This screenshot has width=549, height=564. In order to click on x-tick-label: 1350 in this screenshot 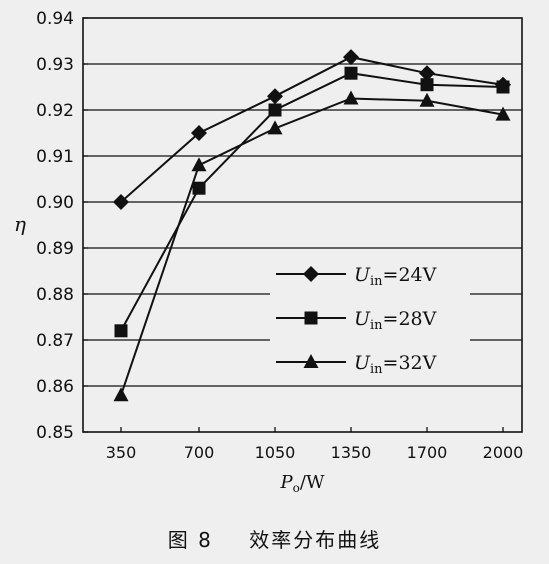, I will do `click(351, 452)`.